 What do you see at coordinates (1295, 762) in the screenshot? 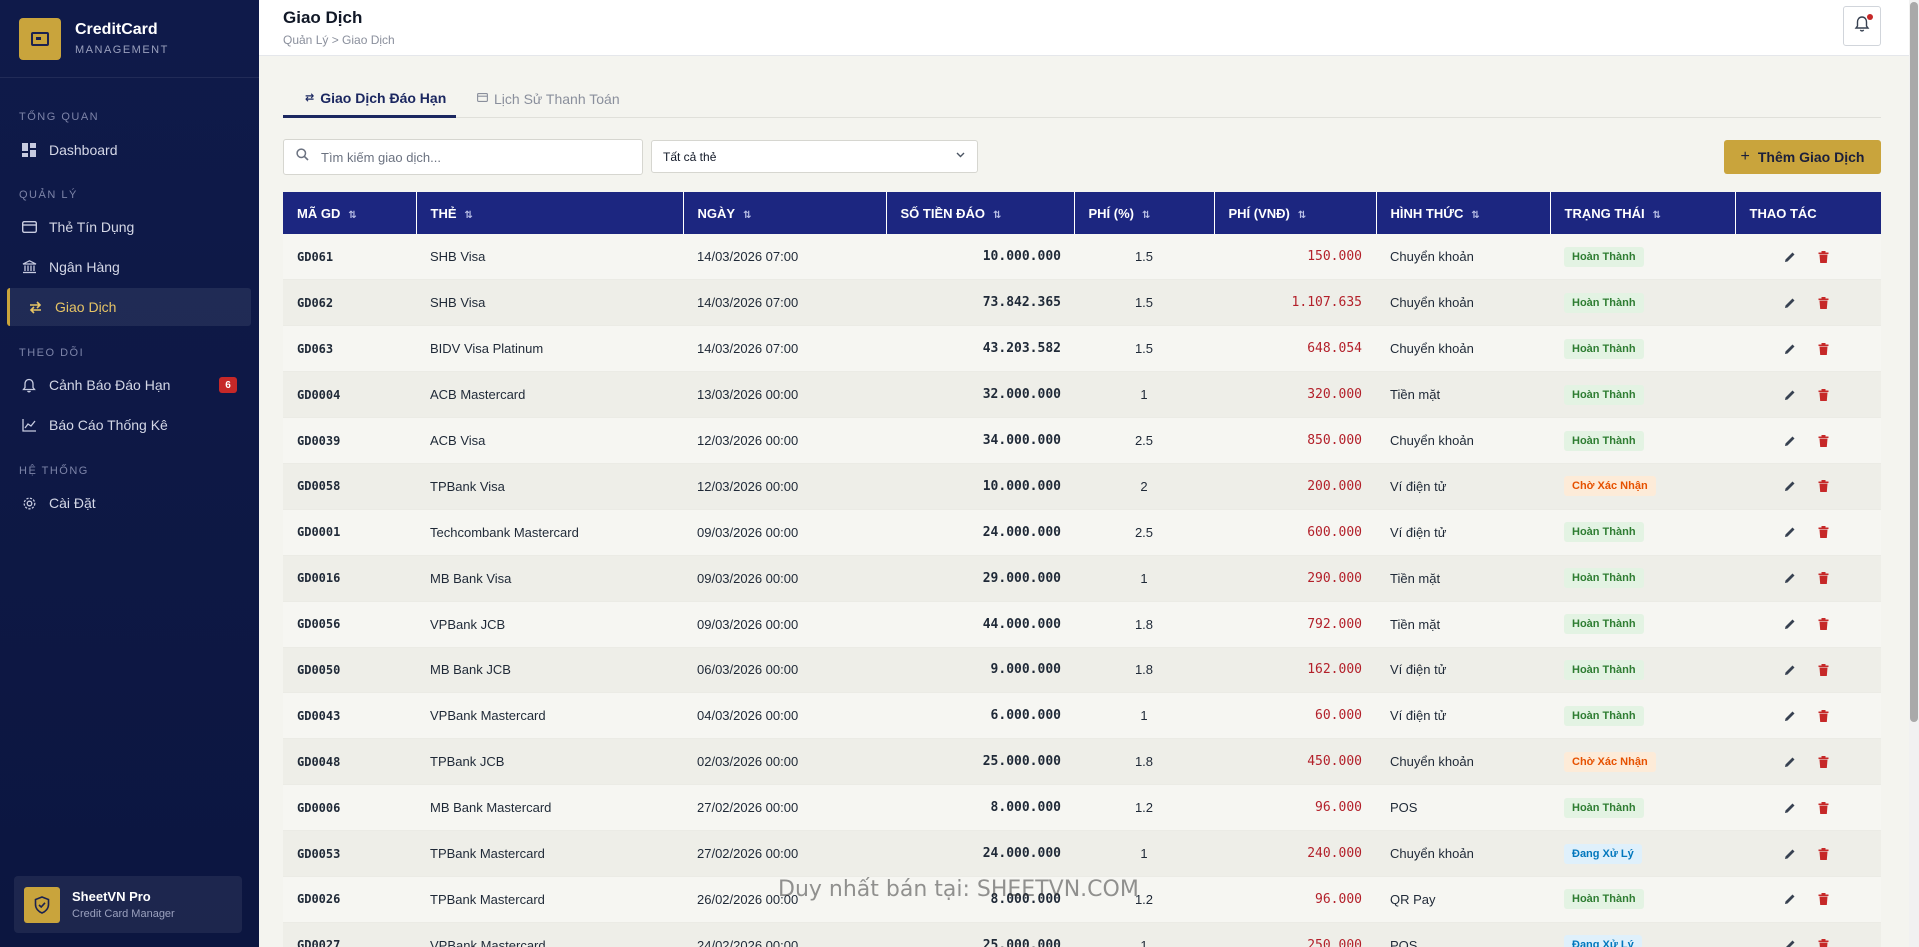
I see `fee-vnd: 450.000` at bounding box center [1295, 762].